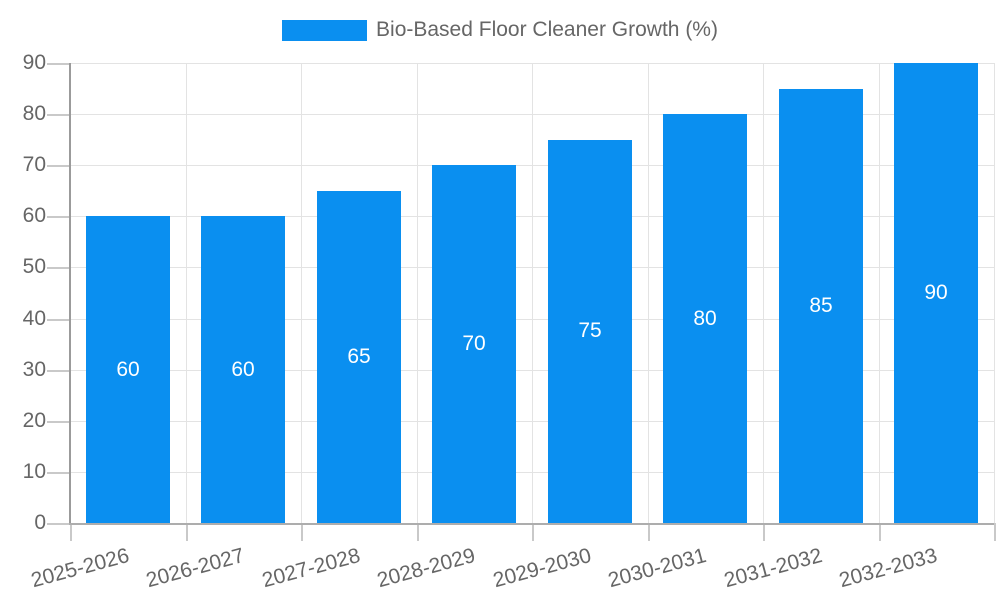  I want to click on y-tick-label: 90, so click(34, 62).